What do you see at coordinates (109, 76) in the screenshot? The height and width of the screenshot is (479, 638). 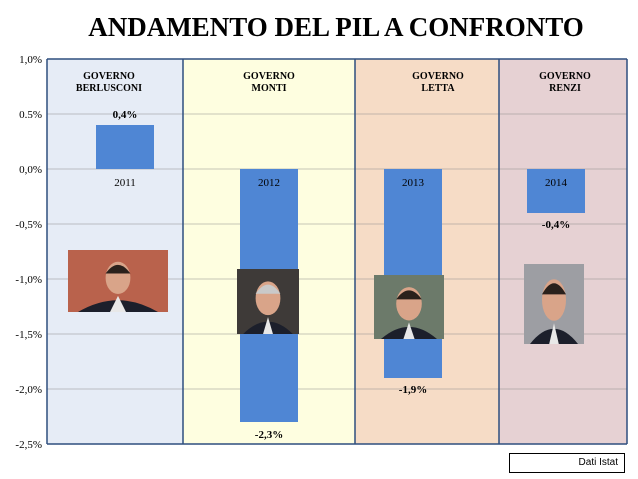 I see `panel-1-label: GOVERNO` at bounding box center [109, 76].